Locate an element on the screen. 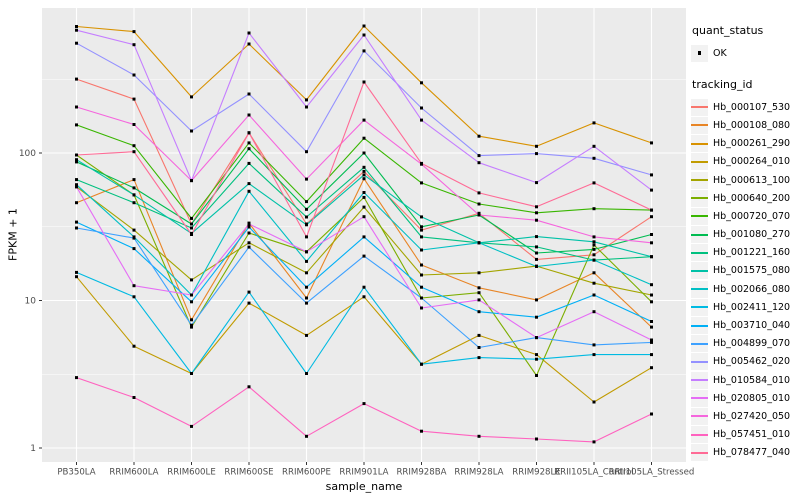  x-tick-label: RRII105LA_Control is located at coordinates (594, 473).